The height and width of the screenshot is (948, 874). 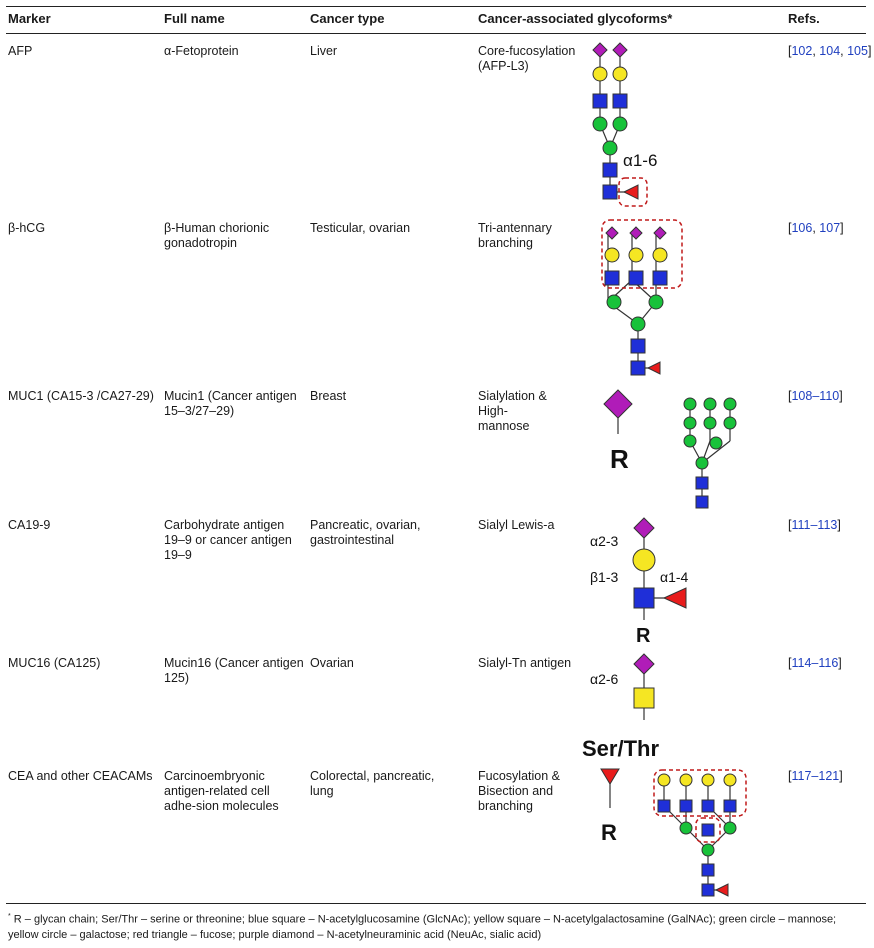 What do you see at coordinates (674, 577) in the screenshot?
I see `linkage-label: α1-4` at bounding box center [674, 577].